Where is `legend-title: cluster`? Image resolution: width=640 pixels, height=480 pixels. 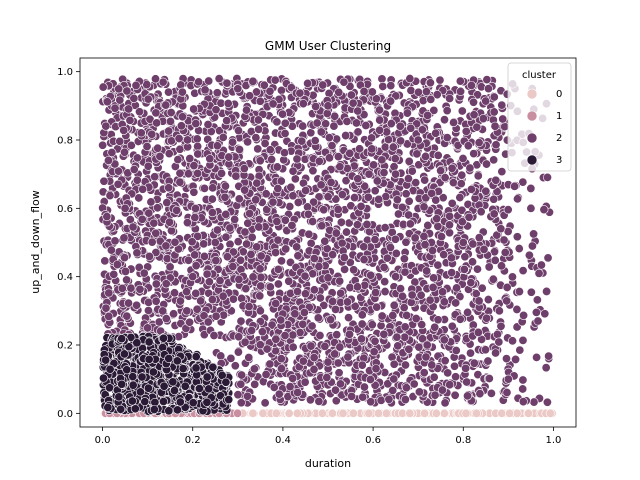 legend-title: cluster is located at coordinates (539, 75).